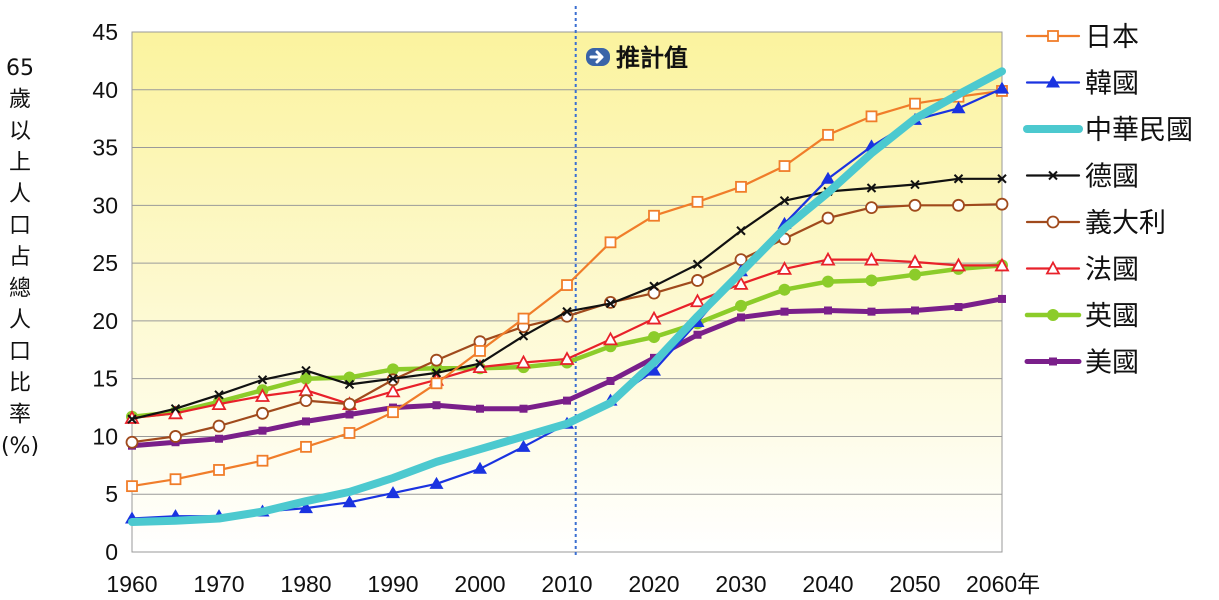 The height and width of the screenshot is (600, 1219). Describe the element at coordinates (827, 584) in the screenshot. I see `x-tick-label: 2040` at that location.